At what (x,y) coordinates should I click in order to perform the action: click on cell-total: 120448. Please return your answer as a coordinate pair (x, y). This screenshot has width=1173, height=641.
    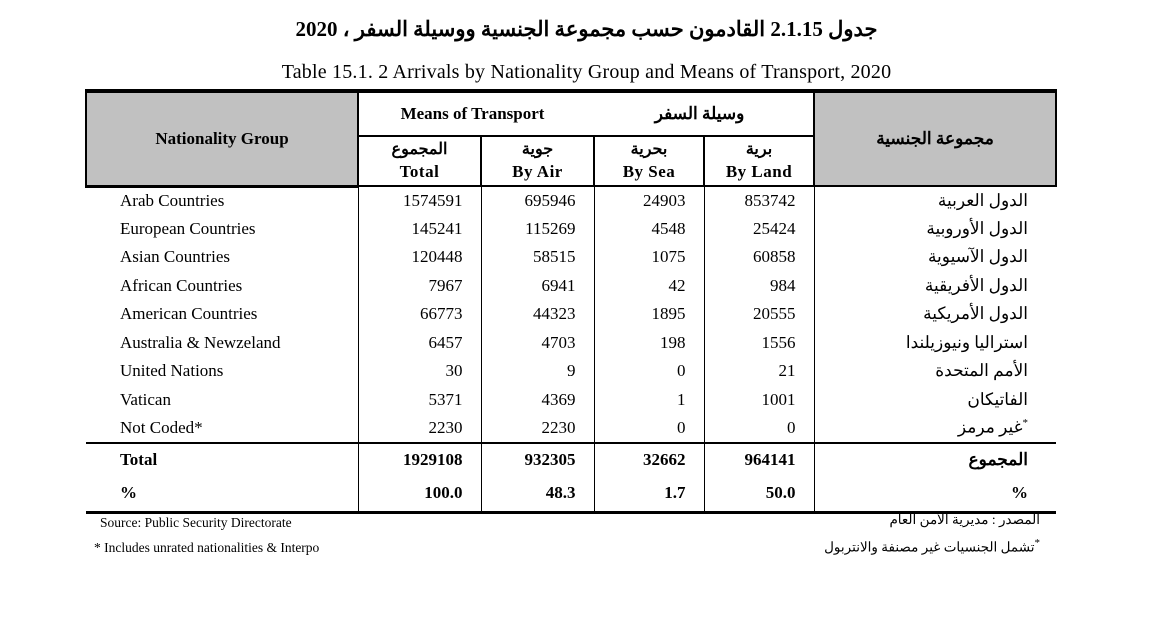
    Looking at the image, I should click on (419, 257).